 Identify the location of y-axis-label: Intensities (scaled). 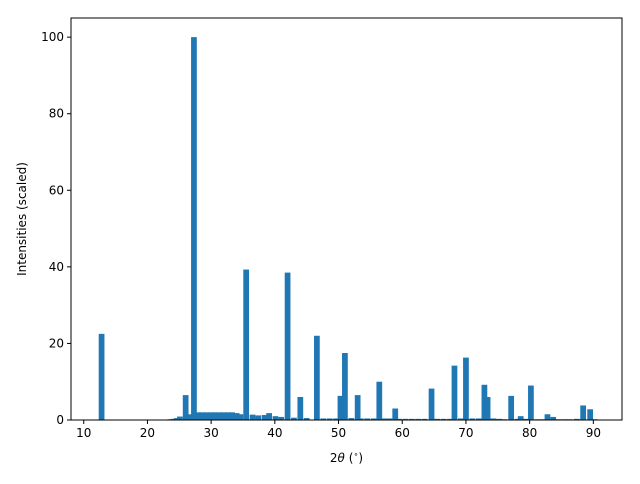
(22, 219).